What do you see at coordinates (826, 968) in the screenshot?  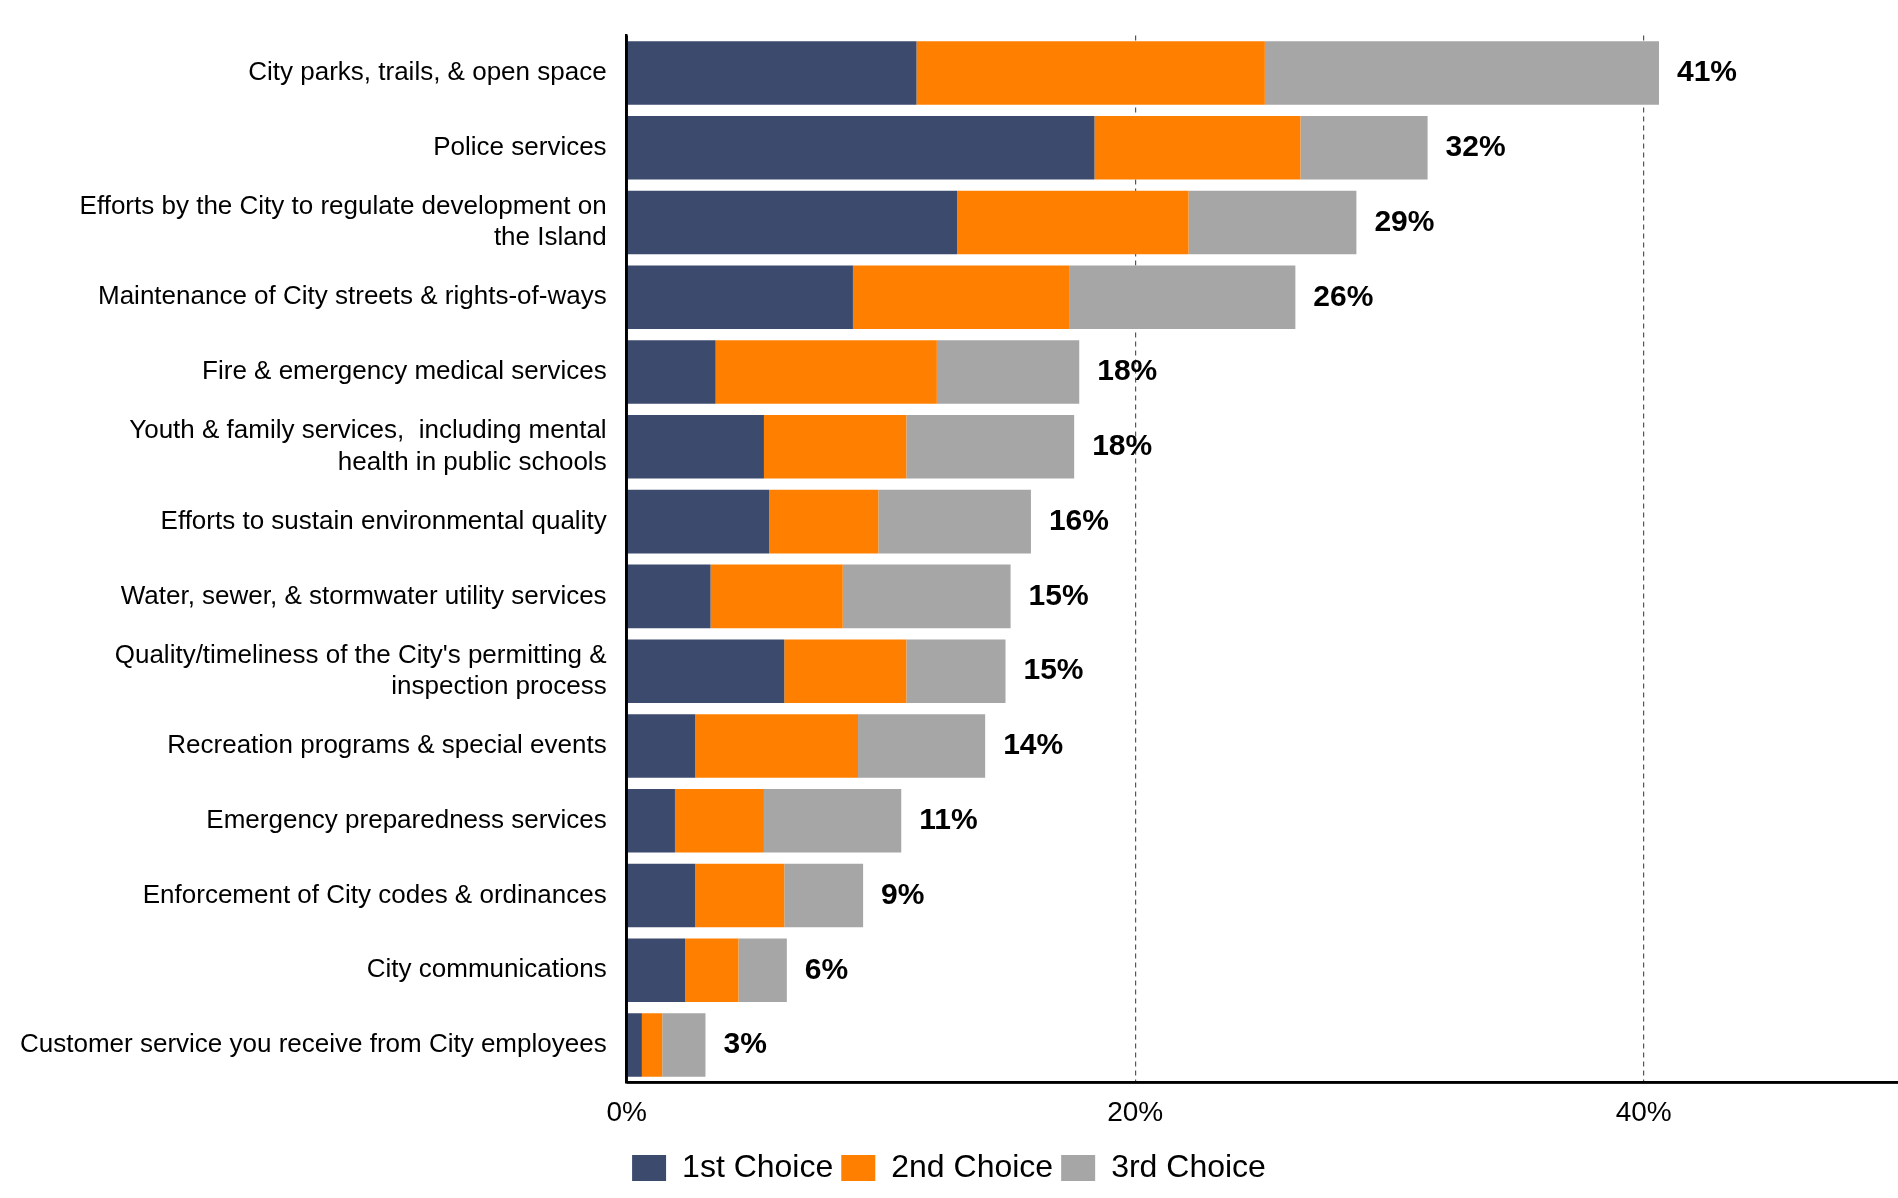 I see `total-label: 6%` at bounding box center [826, 968].